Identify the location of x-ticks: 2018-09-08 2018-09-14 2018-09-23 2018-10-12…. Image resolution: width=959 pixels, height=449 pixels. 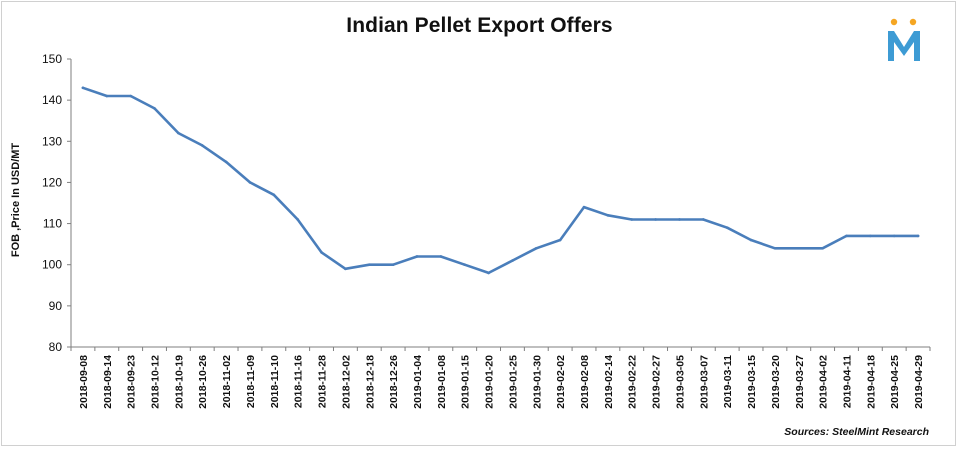
(500, 378).